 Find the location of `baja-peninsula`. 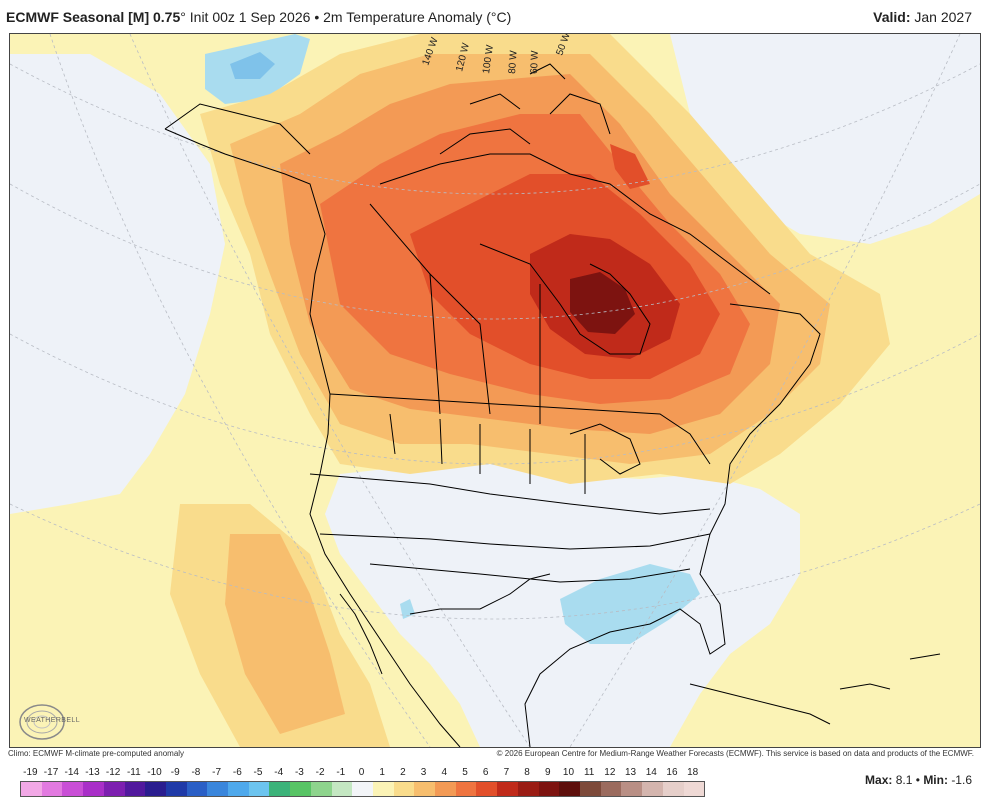

baja-peninsula is located at coordinates (361, 634).